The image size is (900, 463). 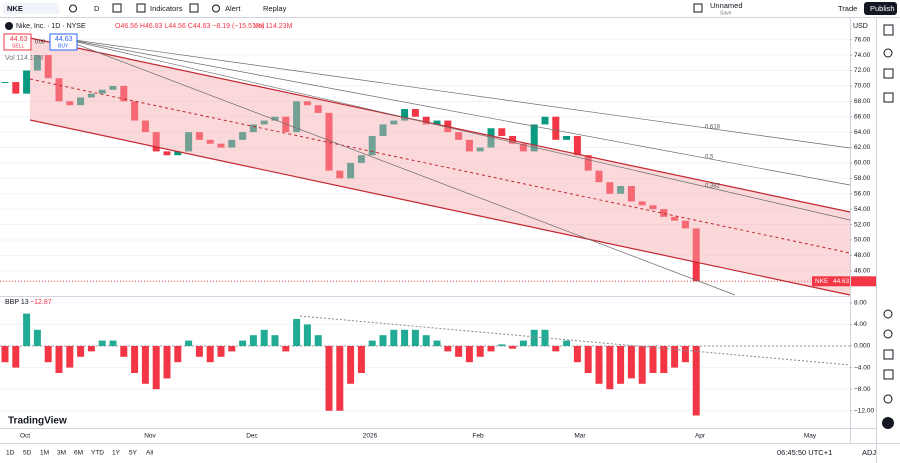 What do you see at coordinates (27, 453) in the screenshot?
I see `range-button: 5D` at bounding box center [27, 453].